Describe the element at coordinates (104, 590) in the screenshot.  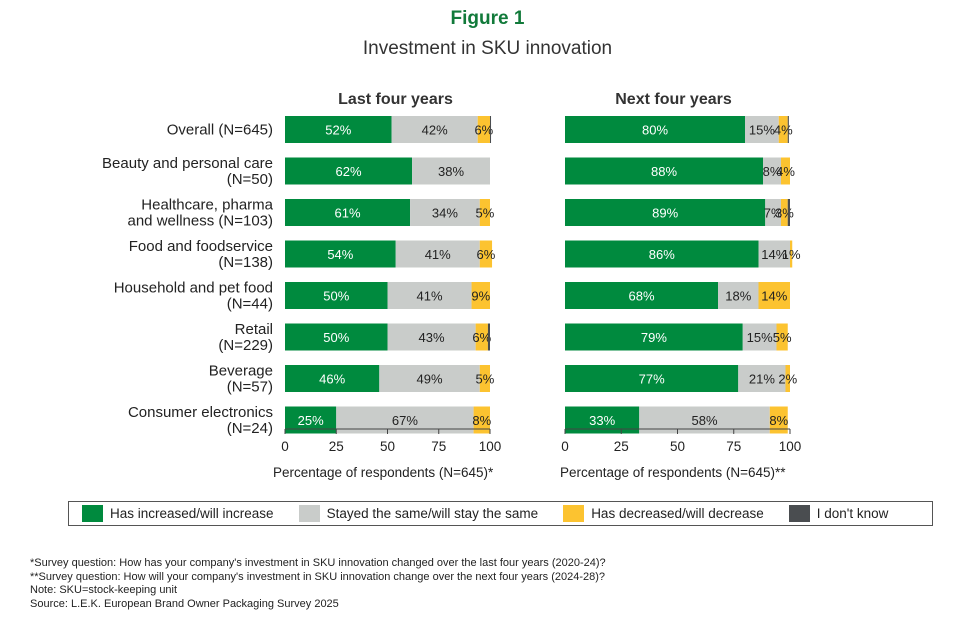
I see `footnote-sku: Note: SKU=stock-keeping unit` at that location.